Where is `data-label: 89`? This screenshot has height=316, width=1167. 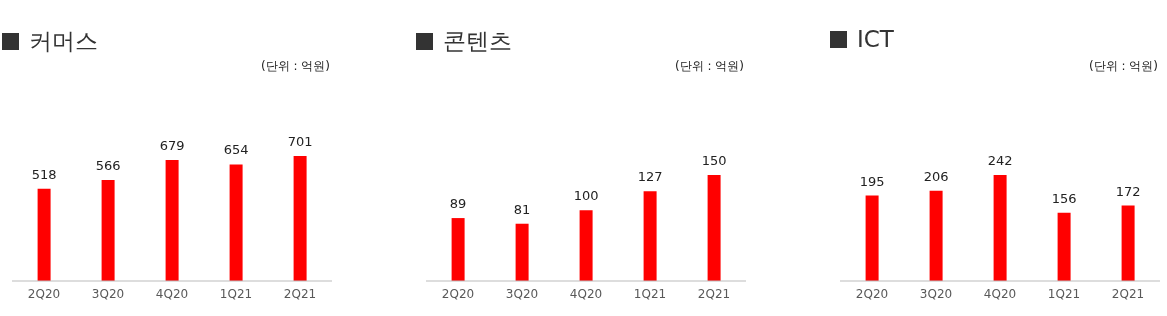
data-label: 89 is located at coordinates (458, 204).